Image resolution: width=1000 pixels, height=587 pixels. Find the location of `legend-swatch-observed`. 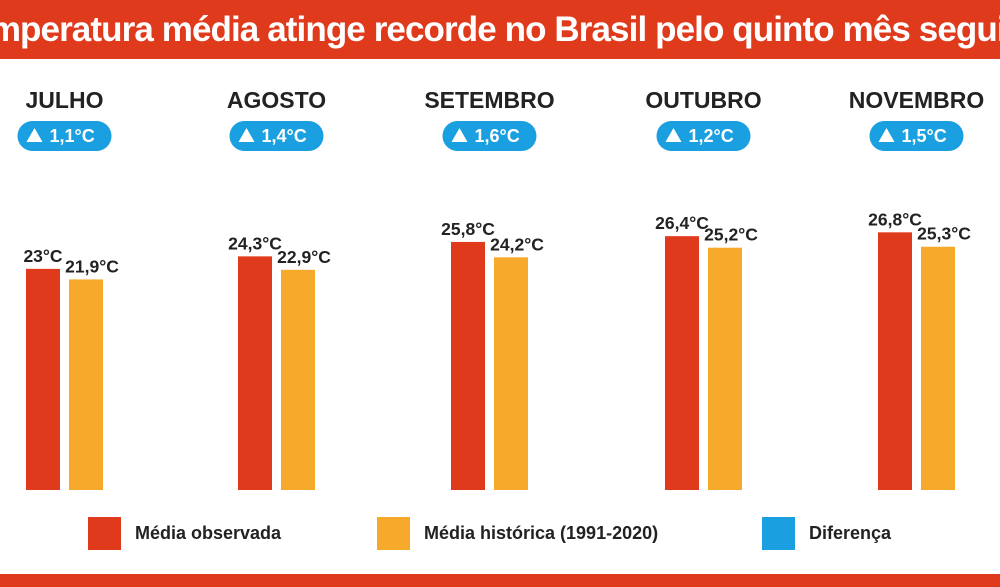

legend-swatch-observed is located at coordinates (104, 533).